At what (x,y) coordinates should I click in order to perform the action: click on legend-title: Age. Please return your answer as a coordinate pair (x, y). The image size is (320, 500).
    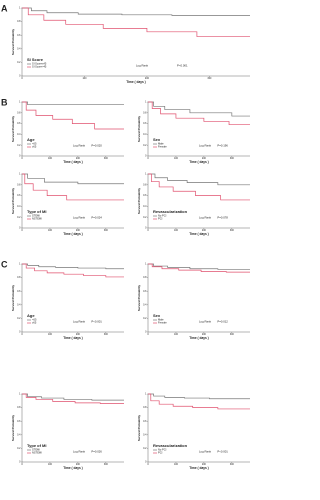
    Looking at the image, I should click on (31, 139).